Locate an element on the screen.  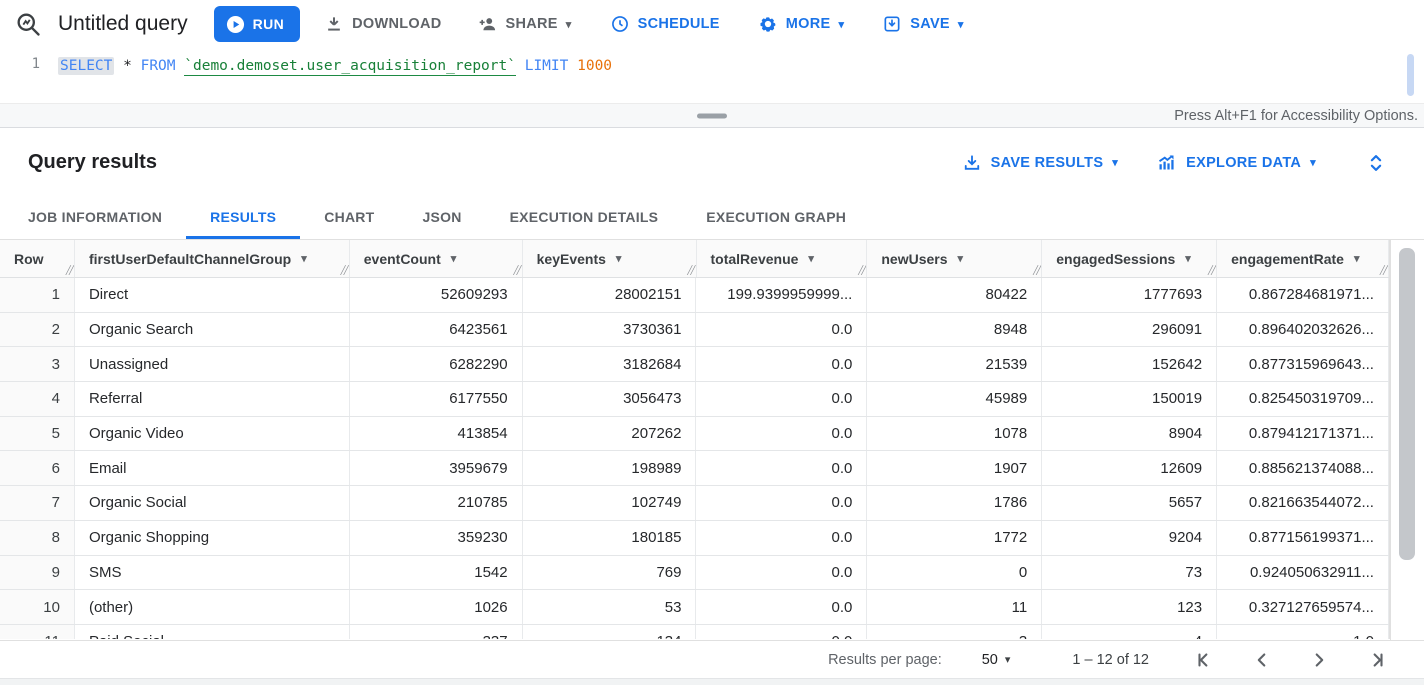
tab-json: JSON is located at coordinates (442, 216).